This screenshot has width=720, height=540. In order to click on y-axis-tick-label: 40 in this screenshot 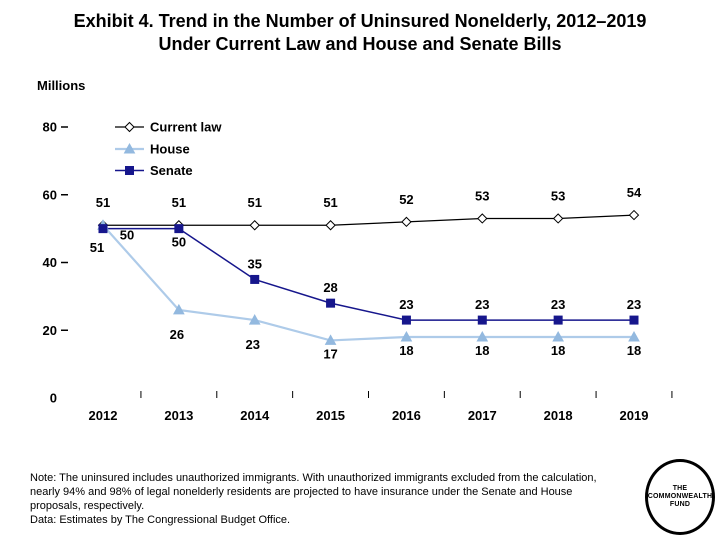, I will do `click(50, 262)`.